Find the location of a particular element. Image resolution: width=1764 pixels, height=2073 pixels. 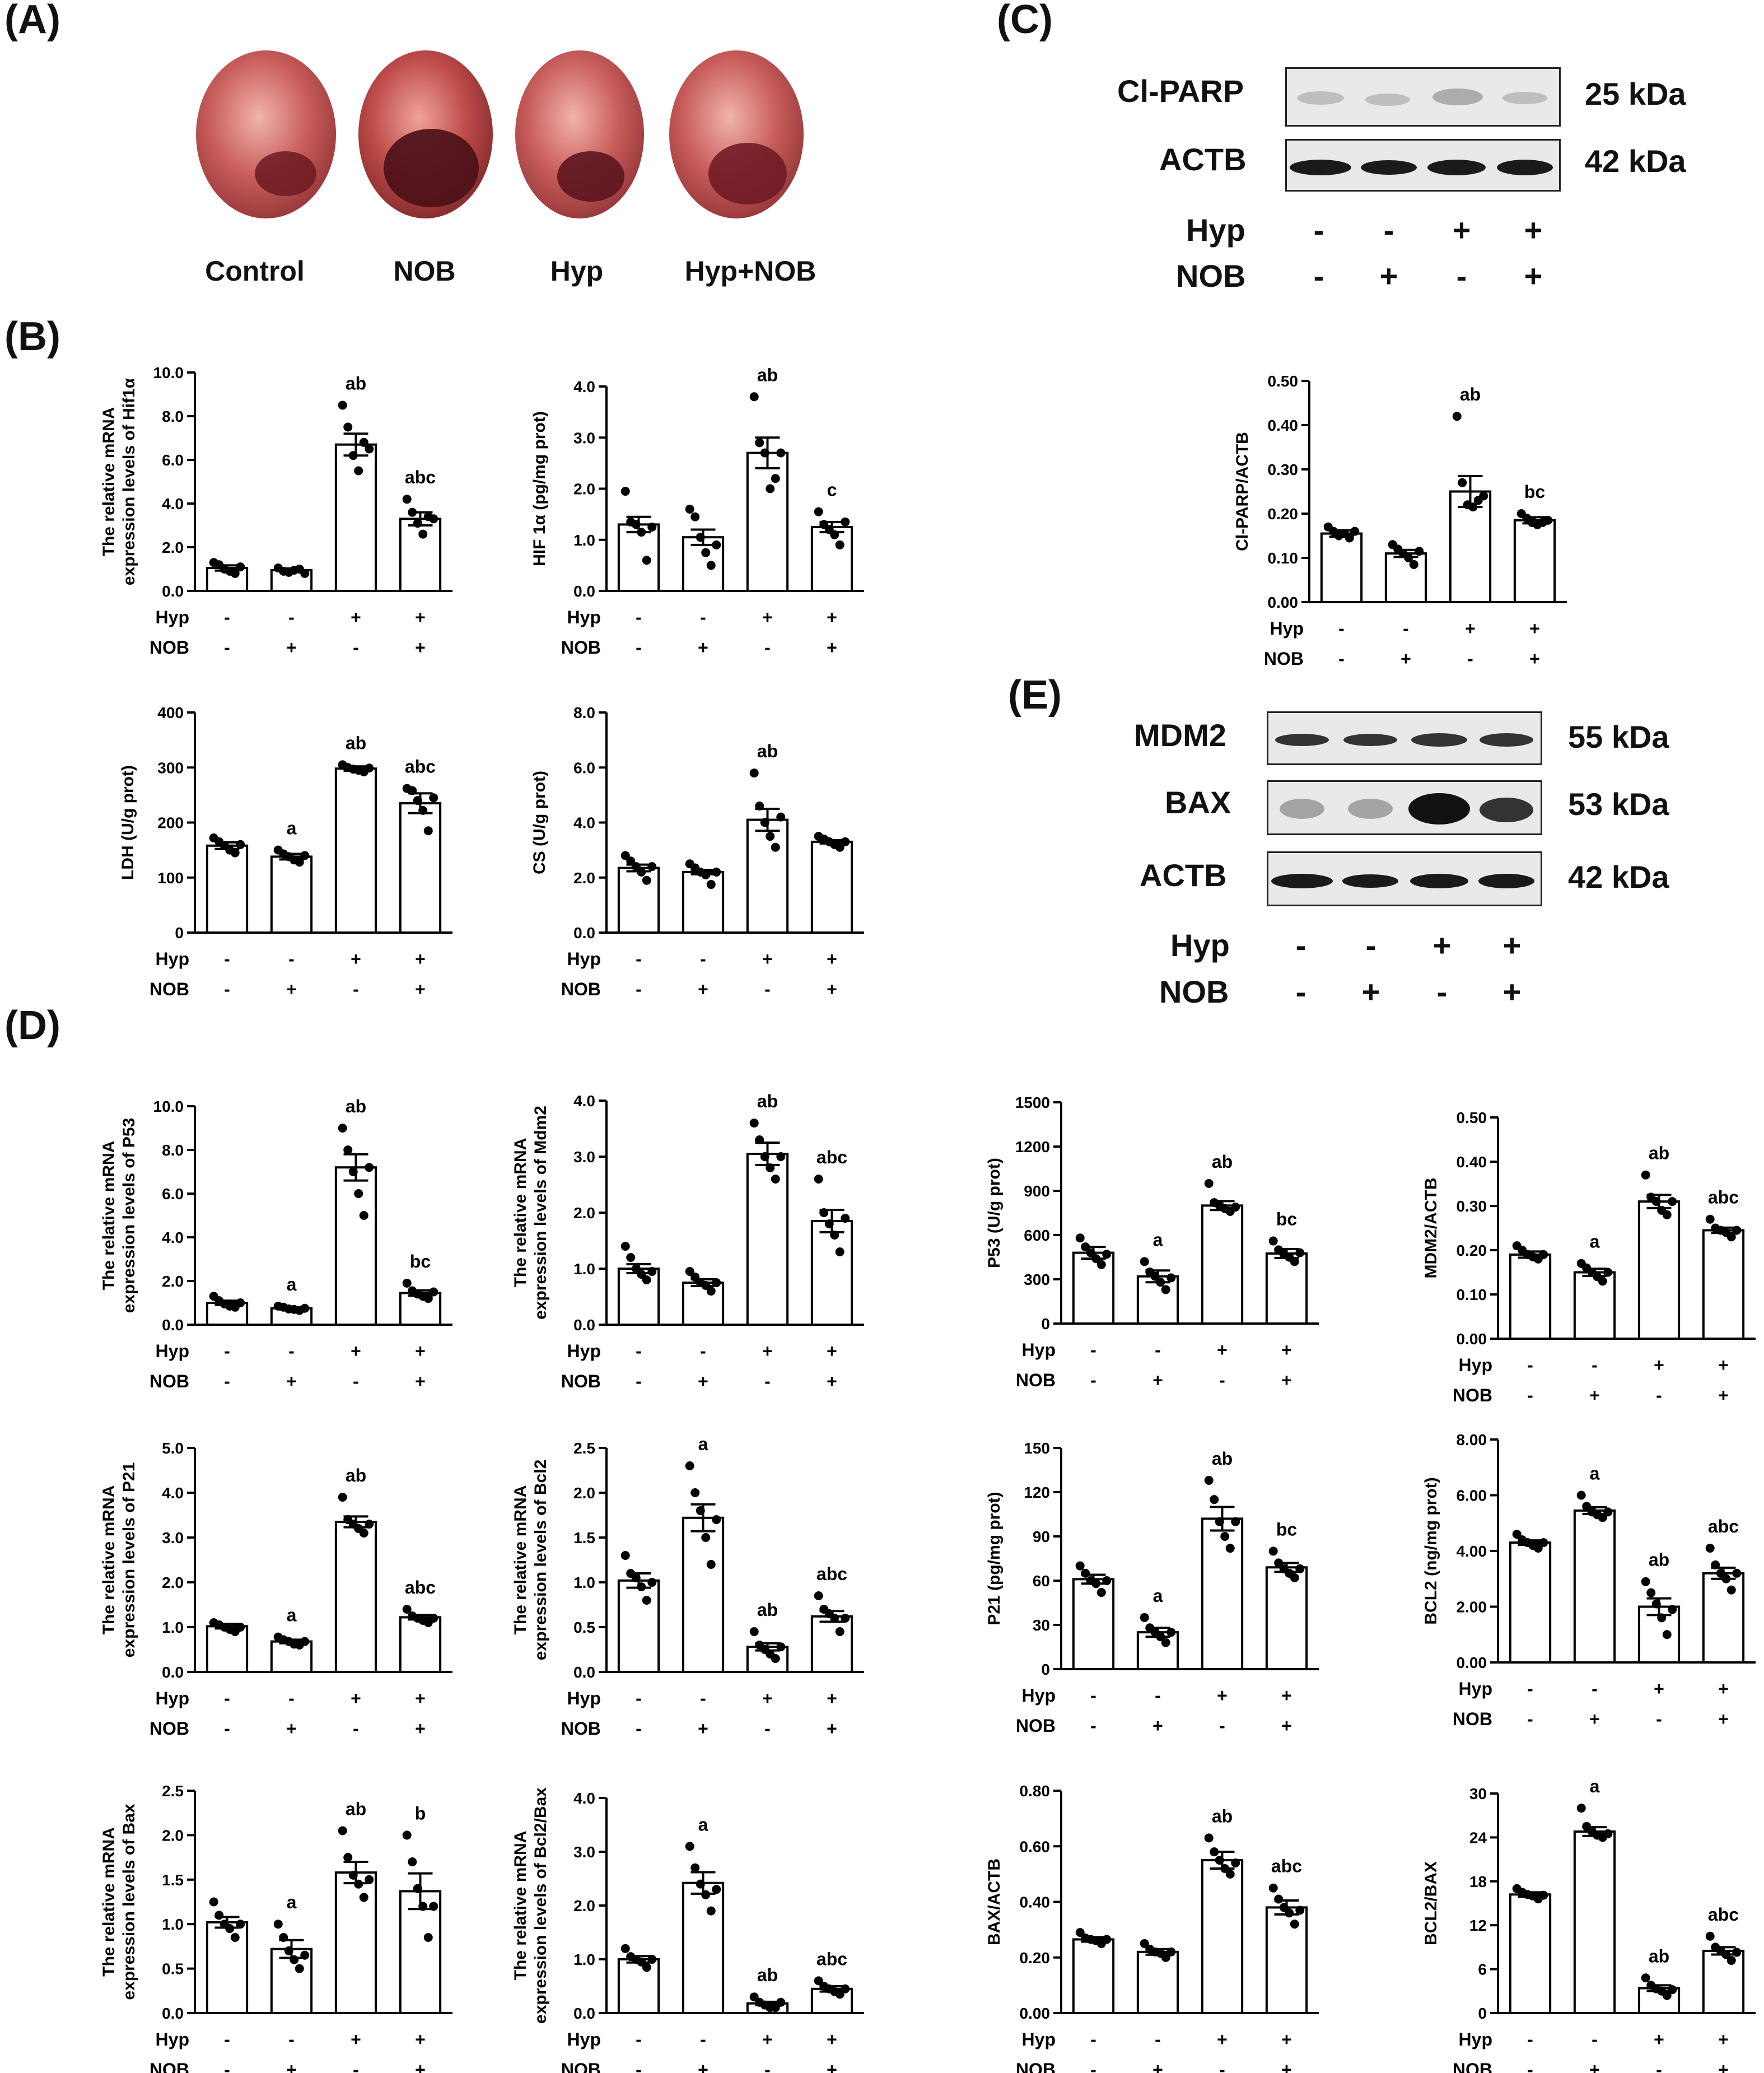

blot-e-hyp-sign-2: - is located at coordinates (1371, 945).